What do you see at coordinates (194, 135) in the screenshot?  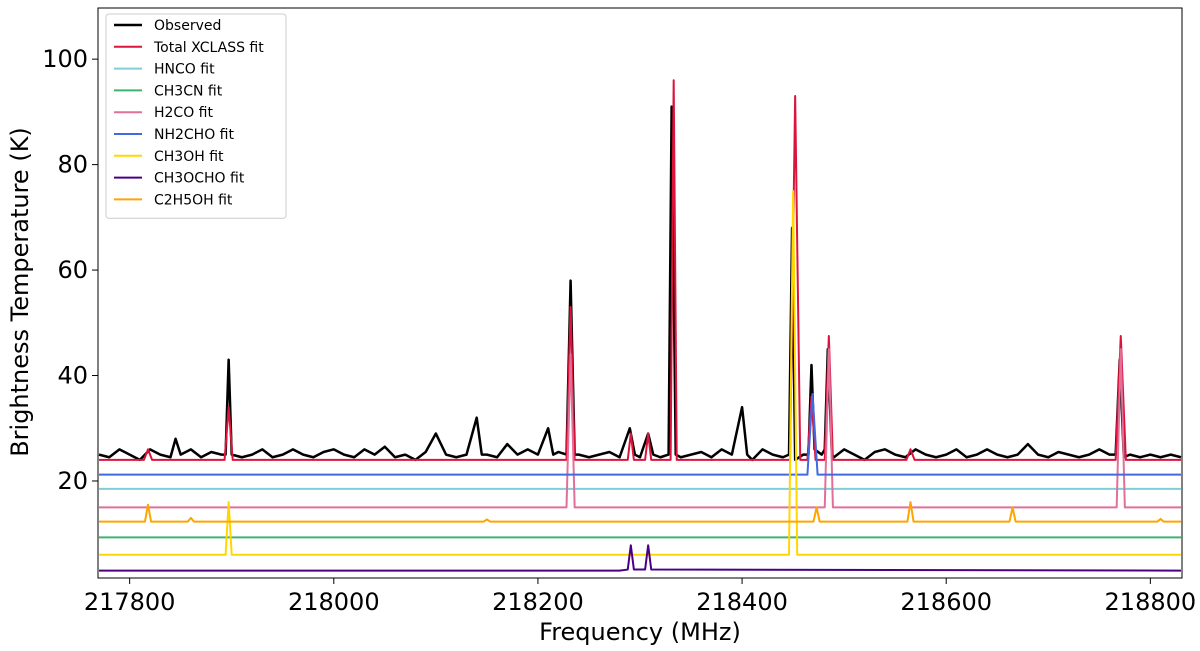 I see `legend-label: NH2CHO fit` at bounding box center [194, 135].